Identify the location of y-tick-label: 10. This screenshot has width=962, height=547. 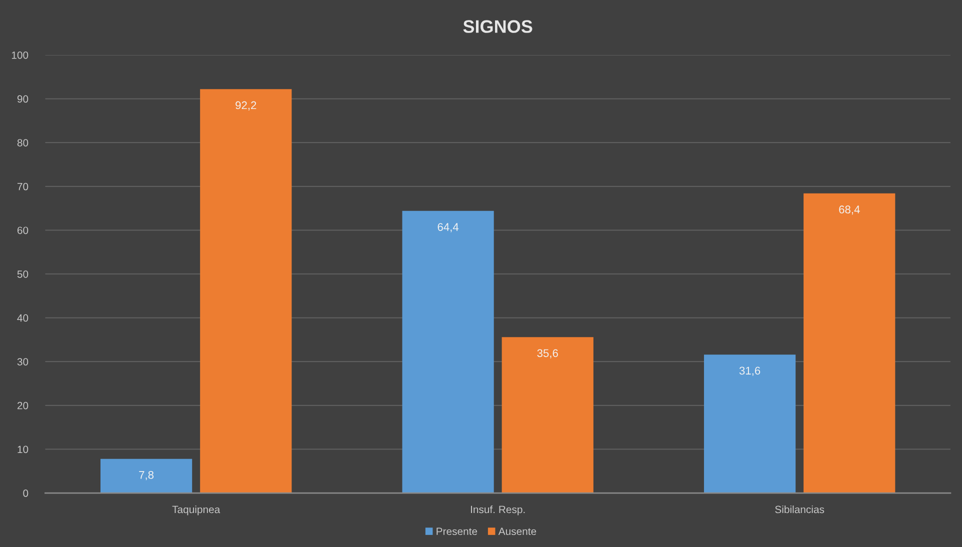
(23, 450).